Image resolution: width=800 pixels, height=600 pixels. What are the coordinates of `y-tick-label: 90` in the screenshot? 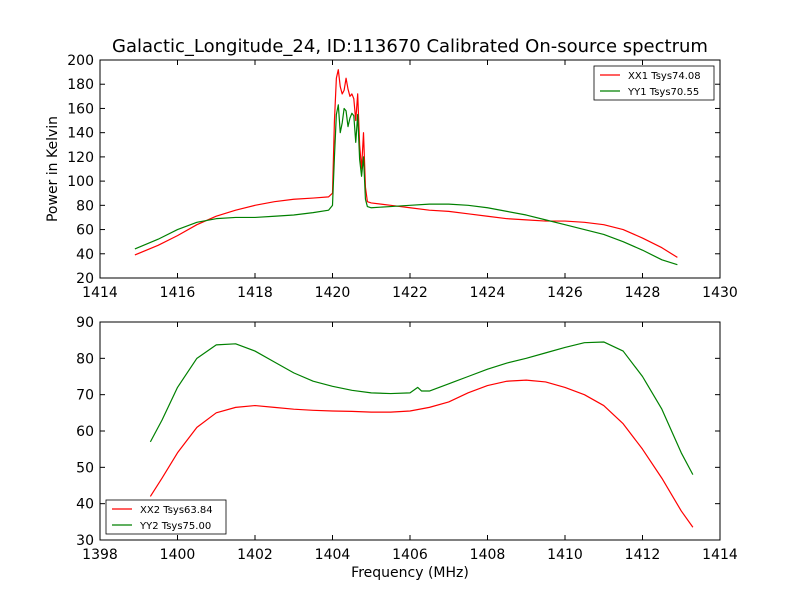 It's located at (85, 323).